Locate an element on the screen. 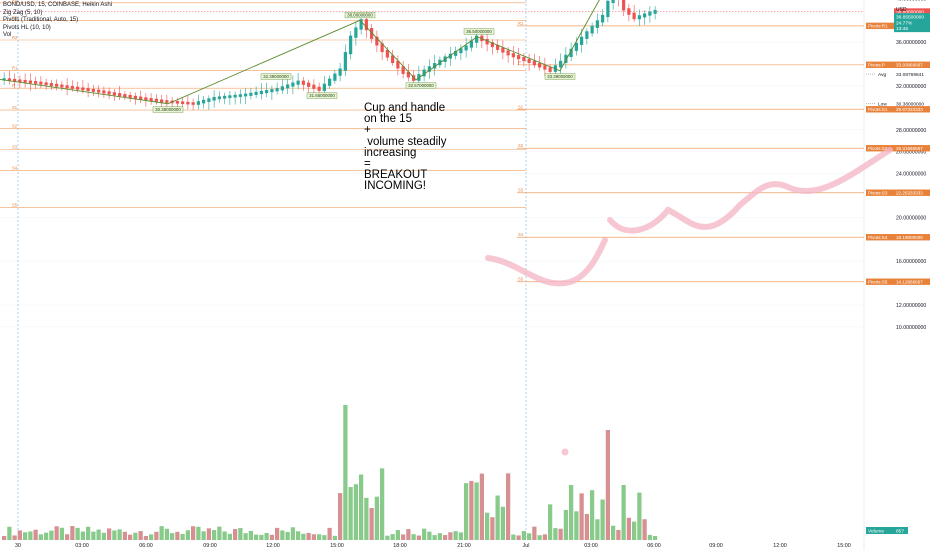  price-tick-label: 16.00000000 is located at coordinates (911, 262).